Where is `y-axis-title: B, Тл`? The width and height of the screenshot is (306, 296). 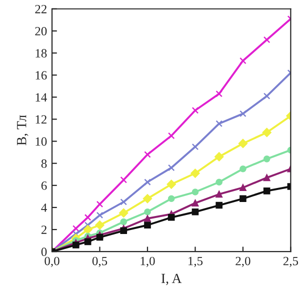 y-axis-title: B, Тл is located at coordinates (22, 130).